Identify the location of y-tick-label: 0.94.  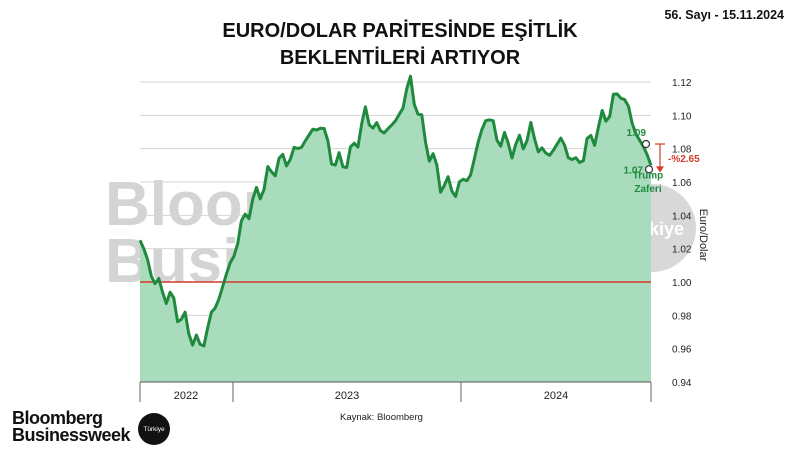
(682, 383).